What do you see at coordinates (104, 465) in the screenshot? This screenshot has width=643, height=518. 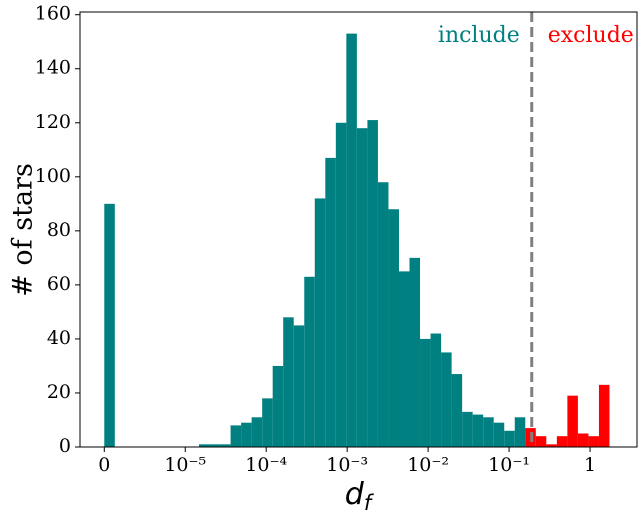 I see `x-tick-label: 0` at bounding box center [104, 465].